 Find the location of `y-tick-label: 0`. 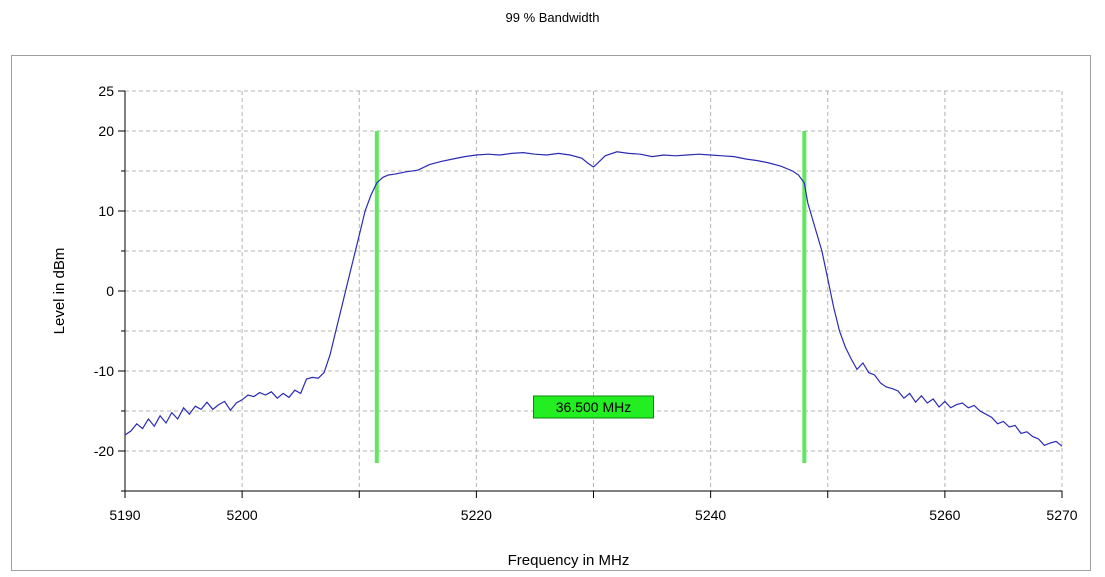

y-tick-label: 0 is located at coordinates (110, 291).